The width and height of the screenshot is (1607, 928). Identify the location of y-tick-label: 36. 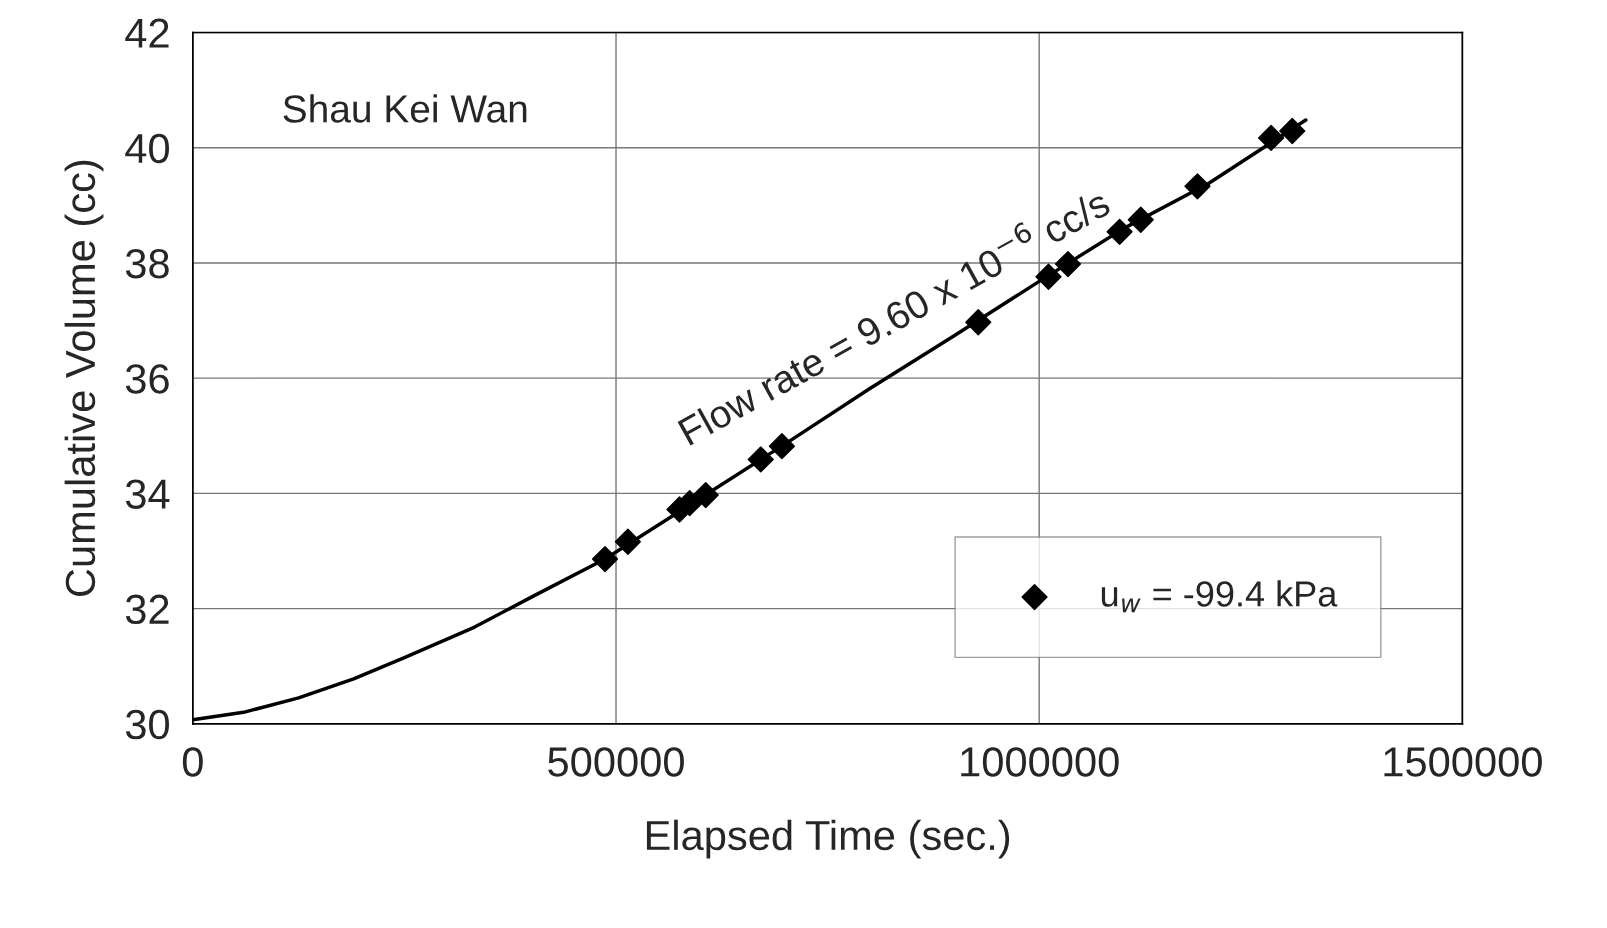
(147, 379).